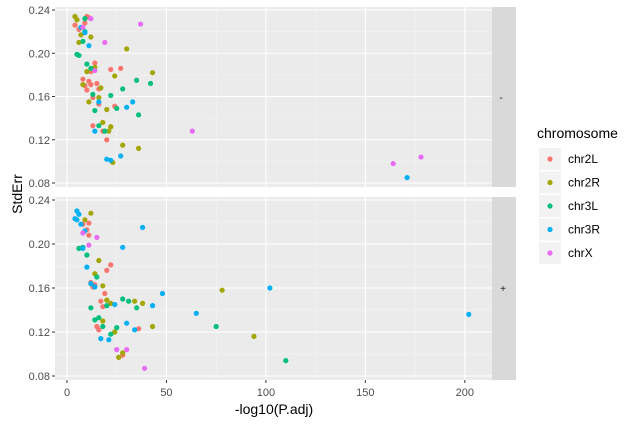  What do you see at coordinates (550, 253) in the screenshot?
I see `legend-key-chrX` at bounding box center [550, 253].